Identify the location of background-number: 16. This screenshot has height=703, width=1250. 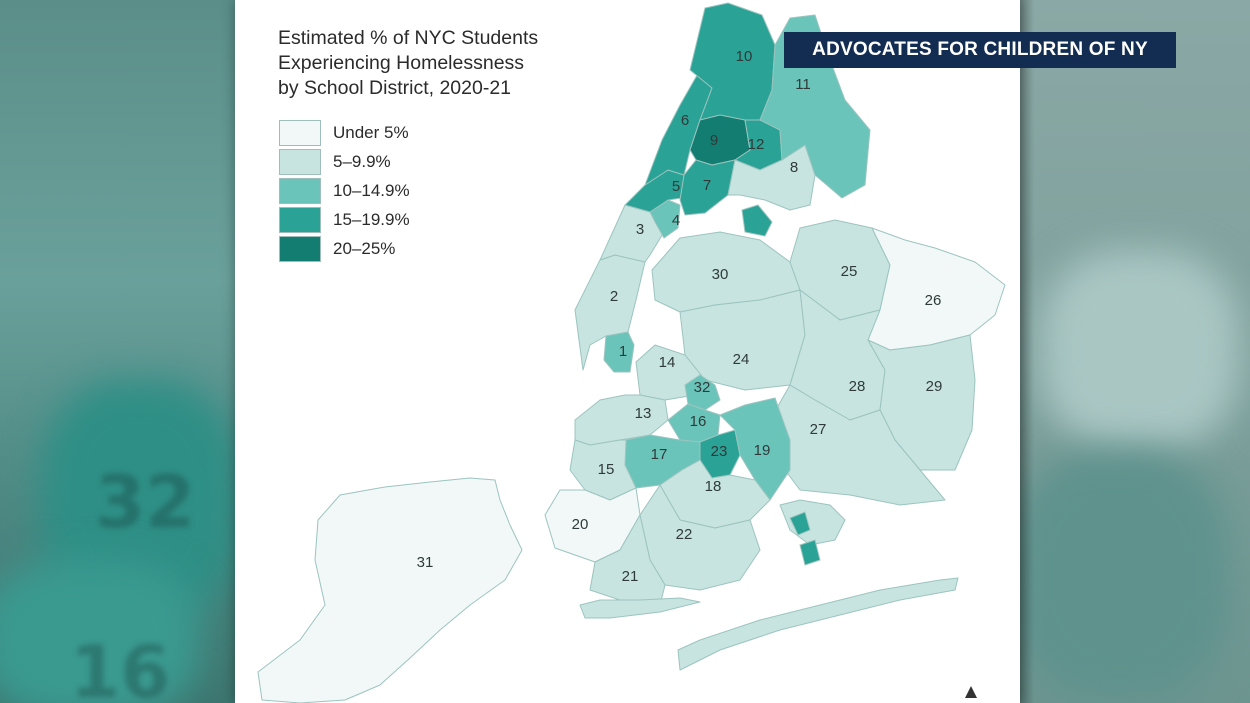
(120, 666).